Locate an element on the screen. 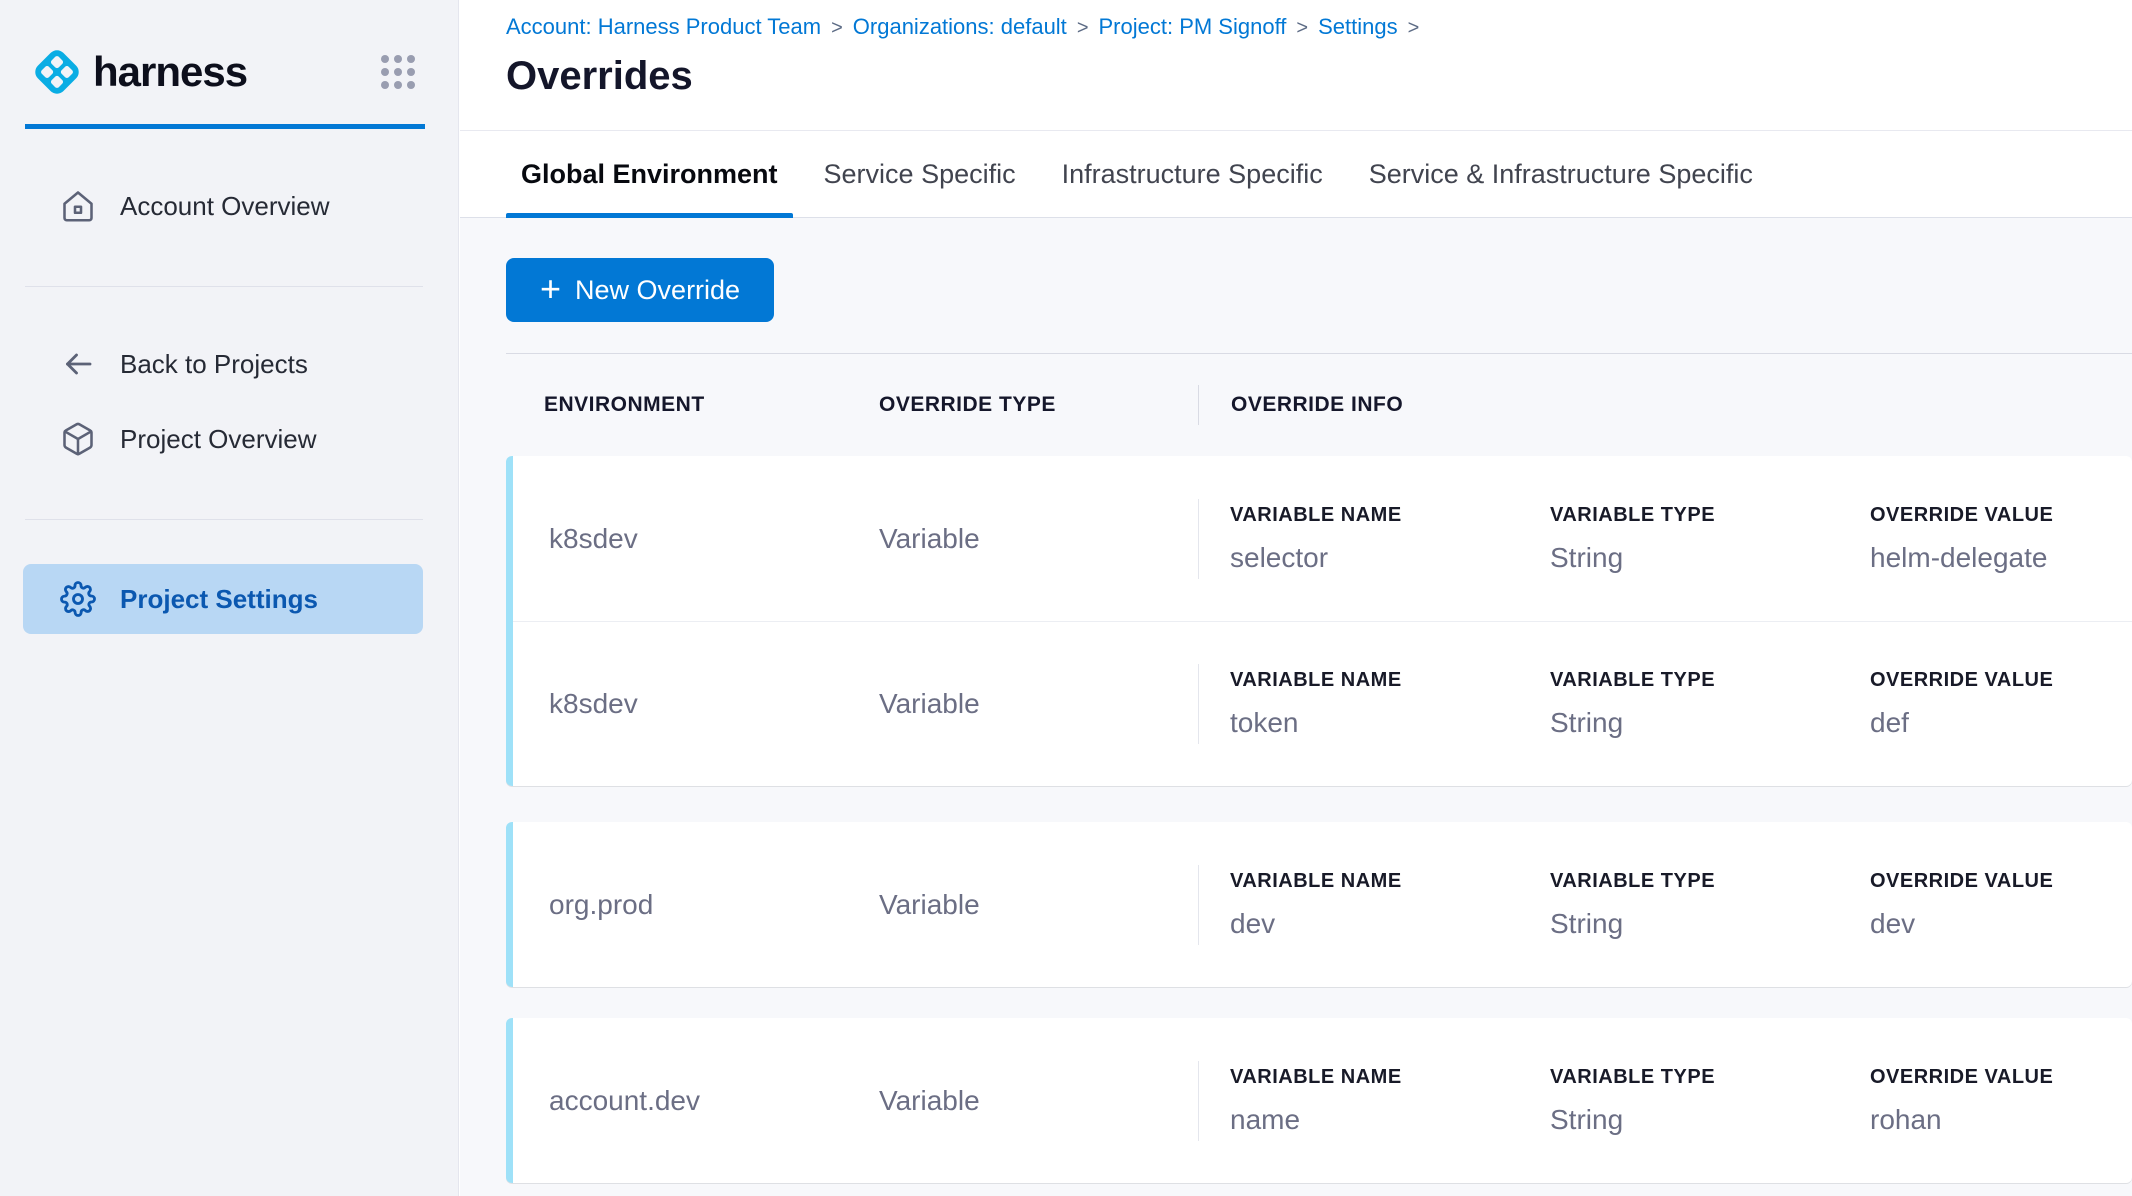 This screenshot has width=2132, height=1196. page-title: Overrides is located at coordinates (599, 76).